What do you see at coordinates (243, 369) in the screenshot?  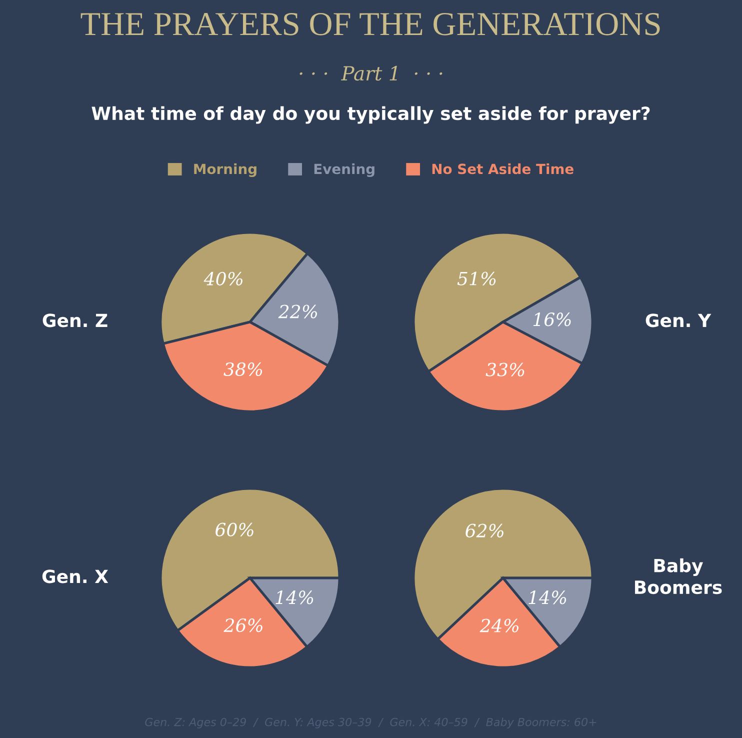 I see `data-label: 38%` at bounding box center [243, 369].